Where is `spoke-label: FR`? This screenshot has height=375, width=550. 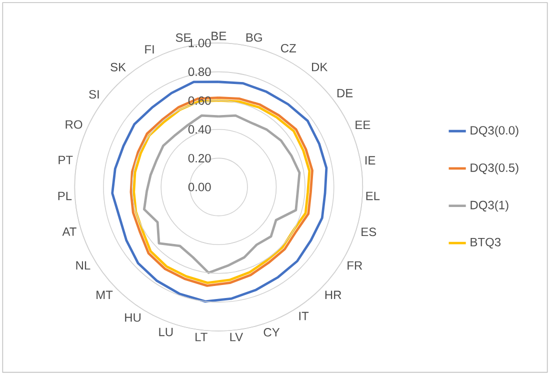 spoke-label: FR is located at coordinates (355, 265).